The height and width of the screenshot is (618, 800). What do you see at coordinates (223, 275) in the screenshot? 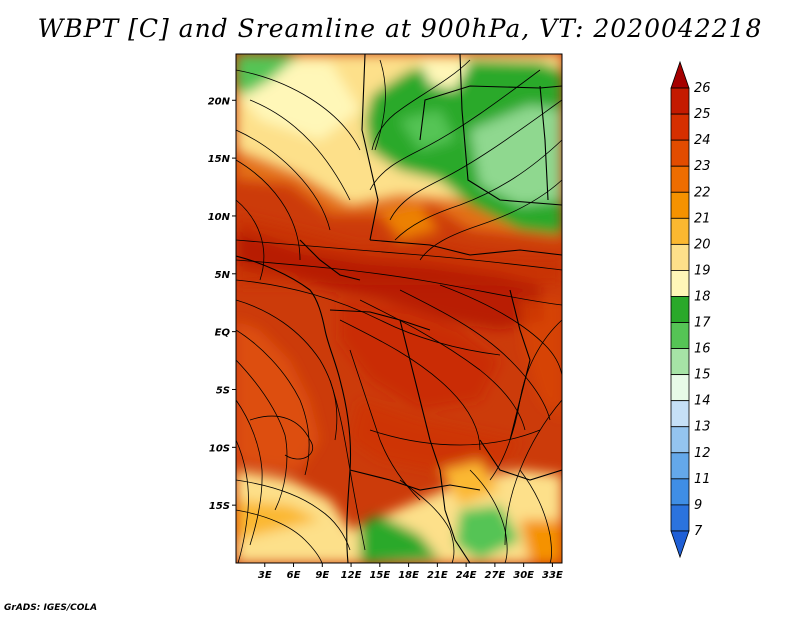
I see `lat-tick-label: 5N` at bounding box center [223, 275].